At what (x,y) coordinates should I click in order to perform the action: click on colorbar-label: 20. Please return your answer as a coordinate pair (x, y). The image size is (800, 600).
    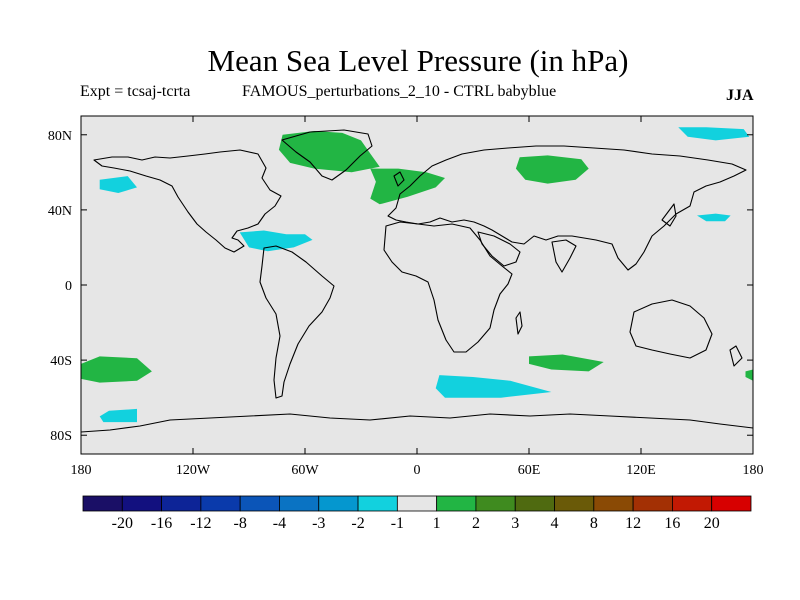
    Looking at the image, I should click on (712, 523).